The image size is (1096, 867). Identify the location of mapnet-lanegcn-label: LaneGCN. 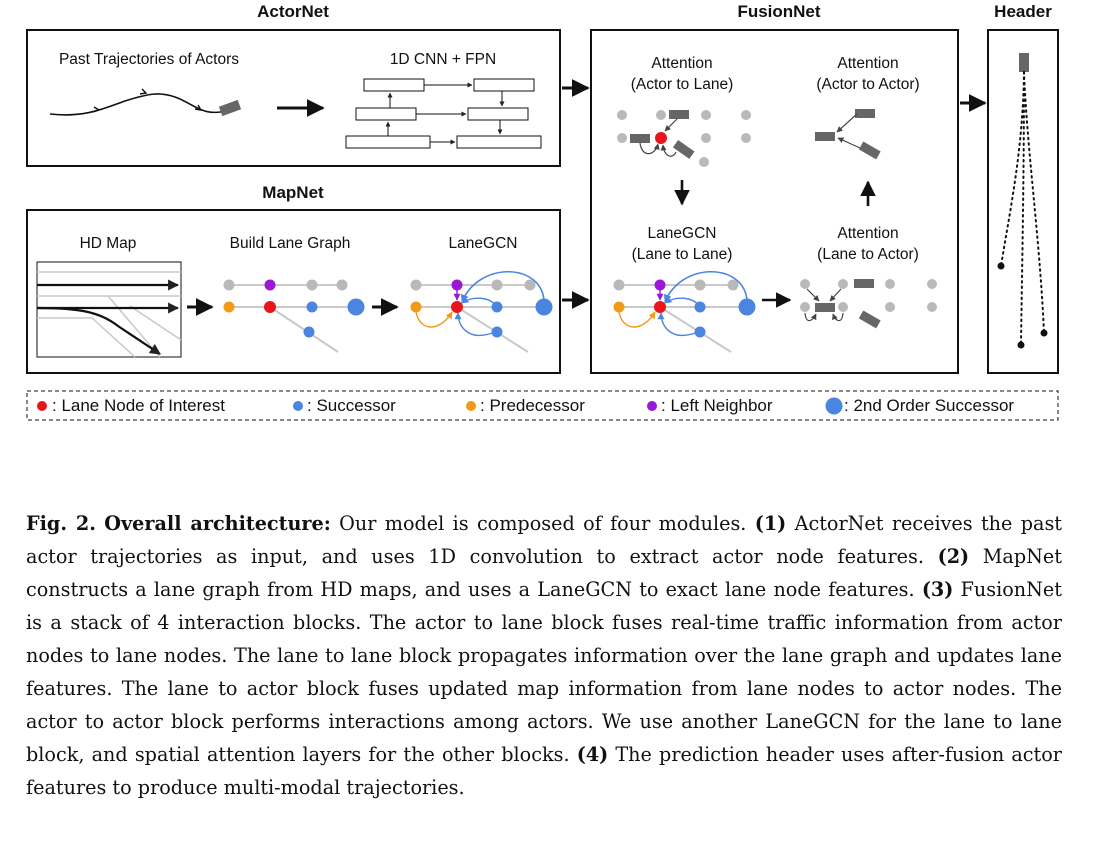
(483, 243).